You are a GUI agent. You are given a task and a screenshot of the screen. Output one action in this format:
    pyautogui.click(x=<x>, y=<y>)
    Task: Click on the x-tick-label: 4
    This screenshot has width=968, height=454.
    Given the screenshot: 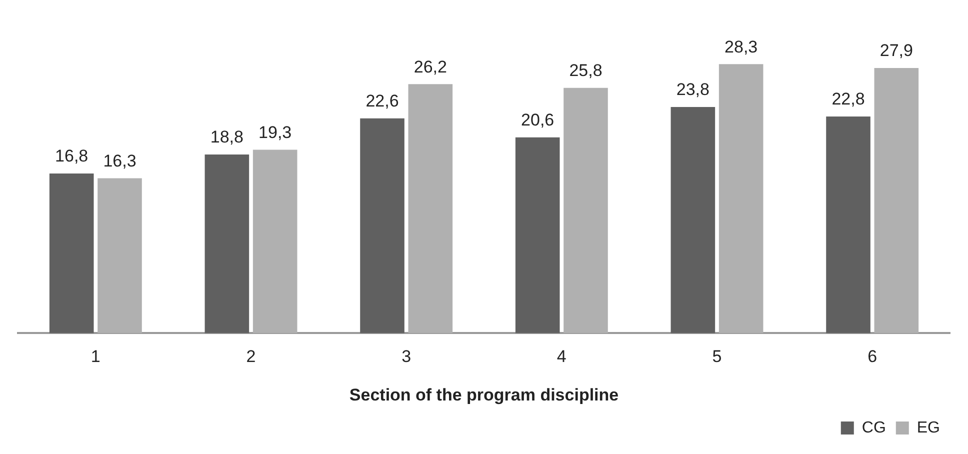 What is the action you would take?
    pyautogui.click(x=561, y=356)
    